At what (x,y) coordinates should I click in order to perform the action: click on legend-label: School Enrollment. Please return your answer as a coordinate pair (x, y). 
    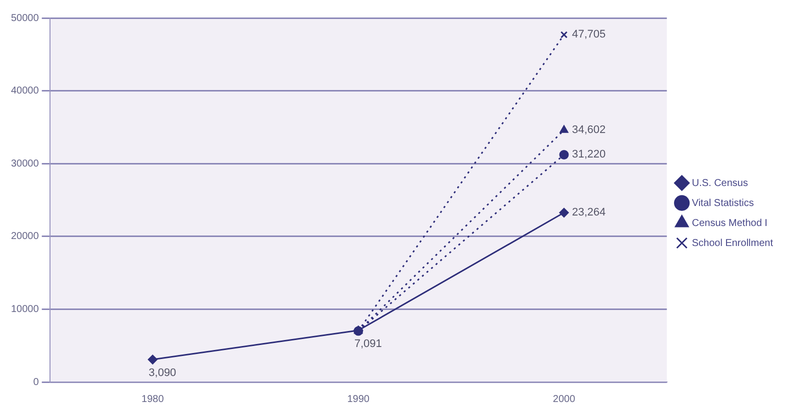
    Looking at the image, I should click on (733, 243).